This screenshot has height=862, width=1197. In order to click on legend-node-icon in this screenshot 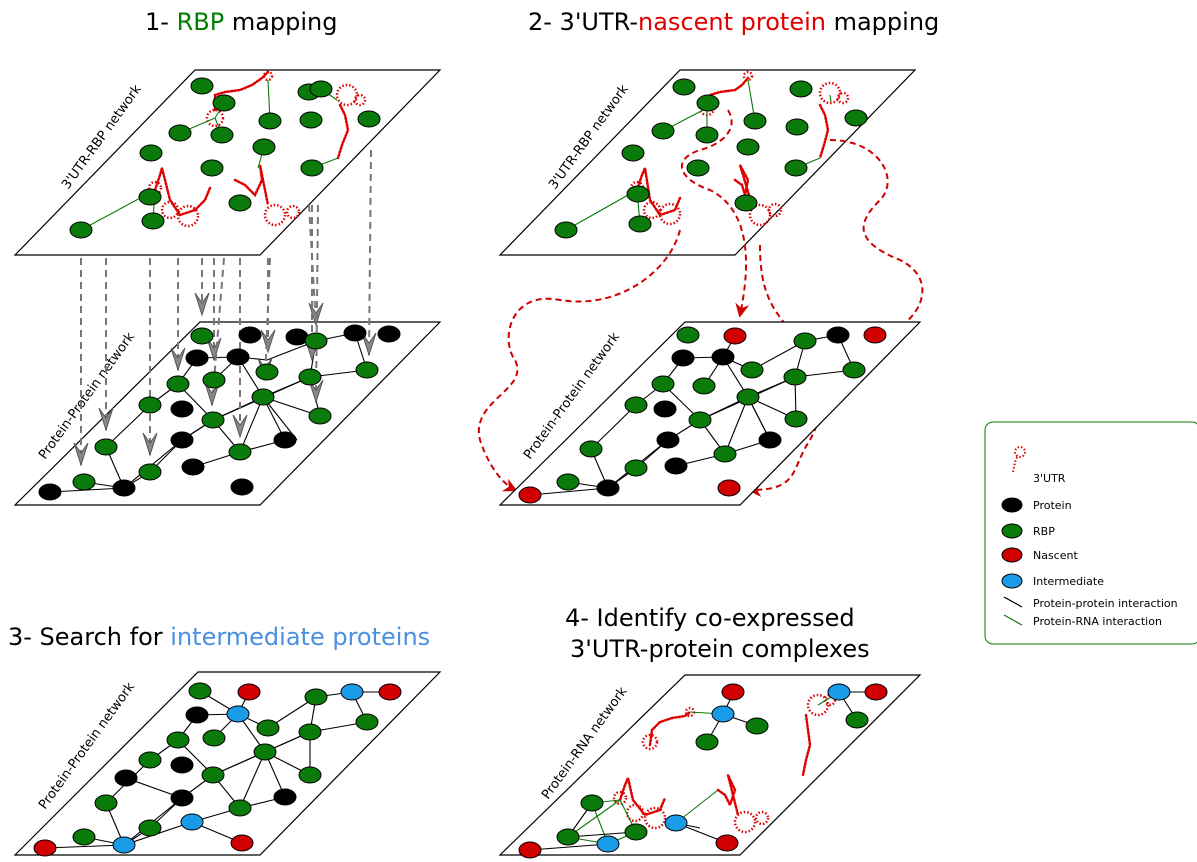, I will do `click(1012, 581)`.